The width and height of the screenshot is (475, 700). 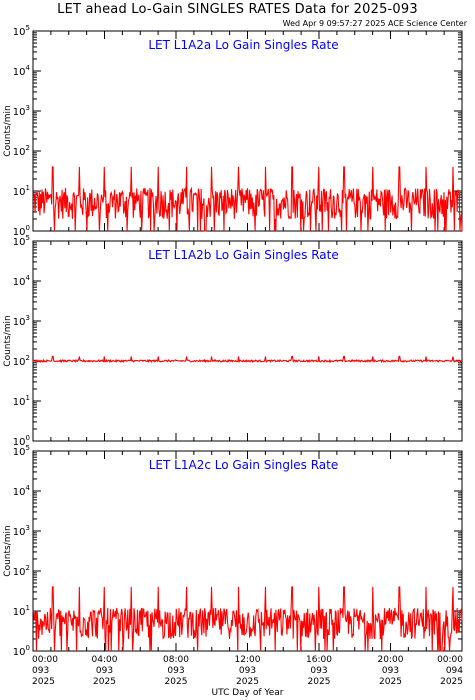 What do you see at coordinates (105, 660) in the screenshot?
I see `x-tick-label: 04:00` at bounding box center [105, 660].